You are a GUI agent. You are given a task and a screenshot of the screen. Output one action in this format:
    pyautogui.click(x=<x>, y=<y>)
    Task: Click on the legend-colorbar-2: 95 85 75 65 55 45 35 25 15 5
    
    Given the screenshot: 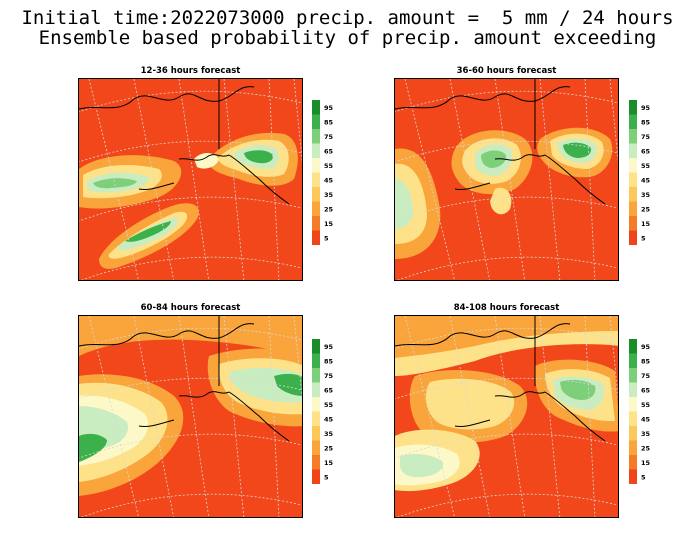 What is the action you would take?
    pyautogui.click(x=649, y=178)
    